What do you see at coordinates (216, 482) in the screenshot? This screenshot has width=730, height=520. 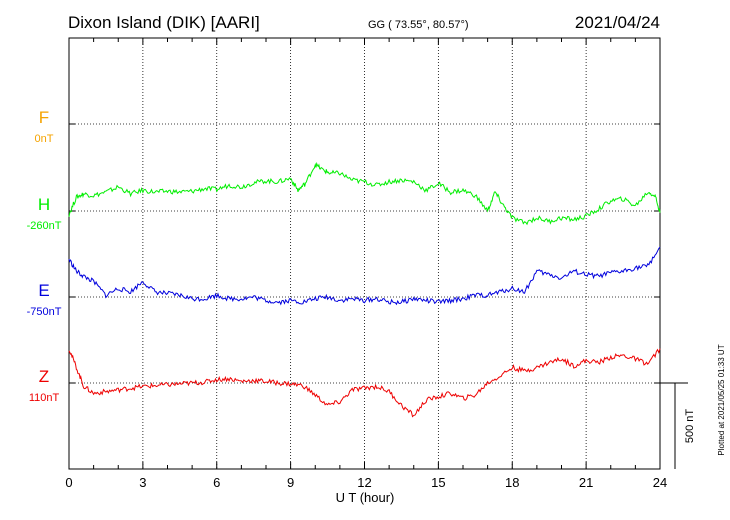 I see `x-tick-label: 6` at bounding box center [216, 482].